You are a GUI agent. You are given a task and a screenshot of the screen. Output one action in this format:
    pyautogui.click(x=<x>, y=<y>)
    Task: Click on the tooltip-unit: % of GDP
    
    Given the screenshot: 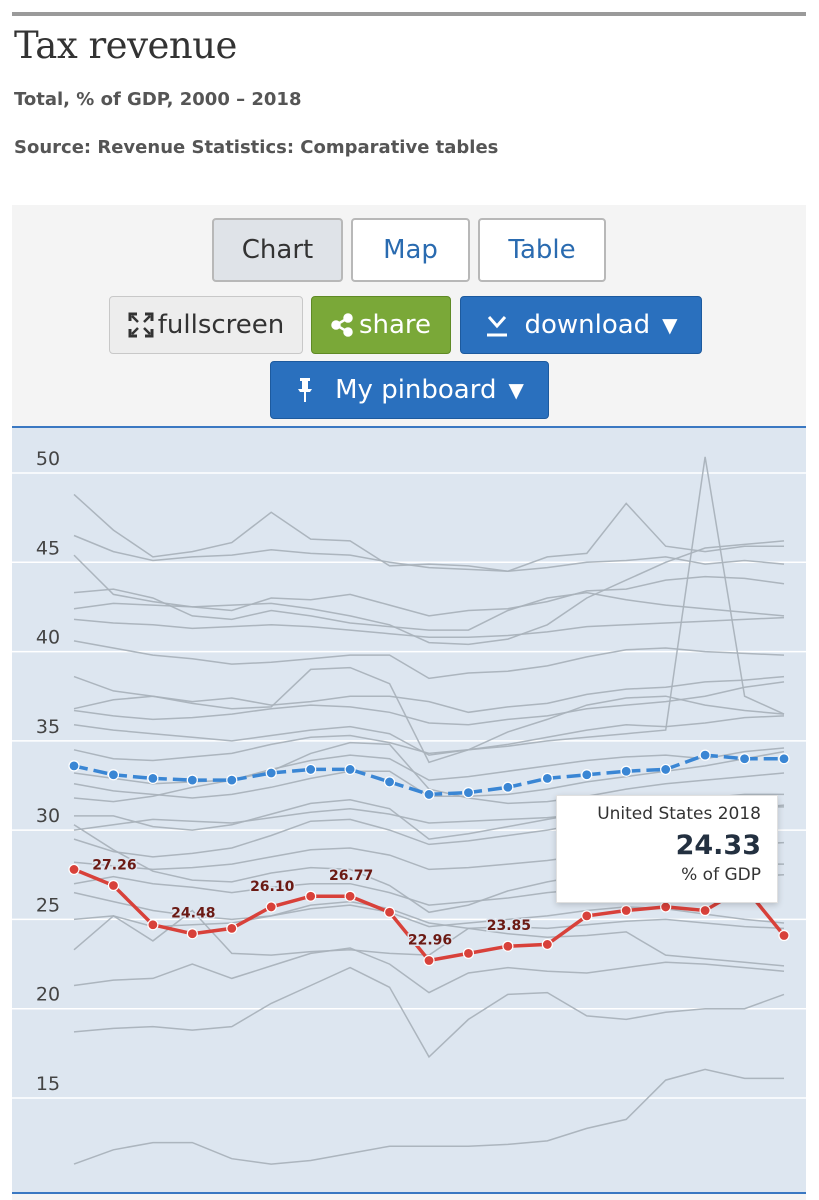 What is the action you would take?
    pyautogui.click(x=721, y=875)
    